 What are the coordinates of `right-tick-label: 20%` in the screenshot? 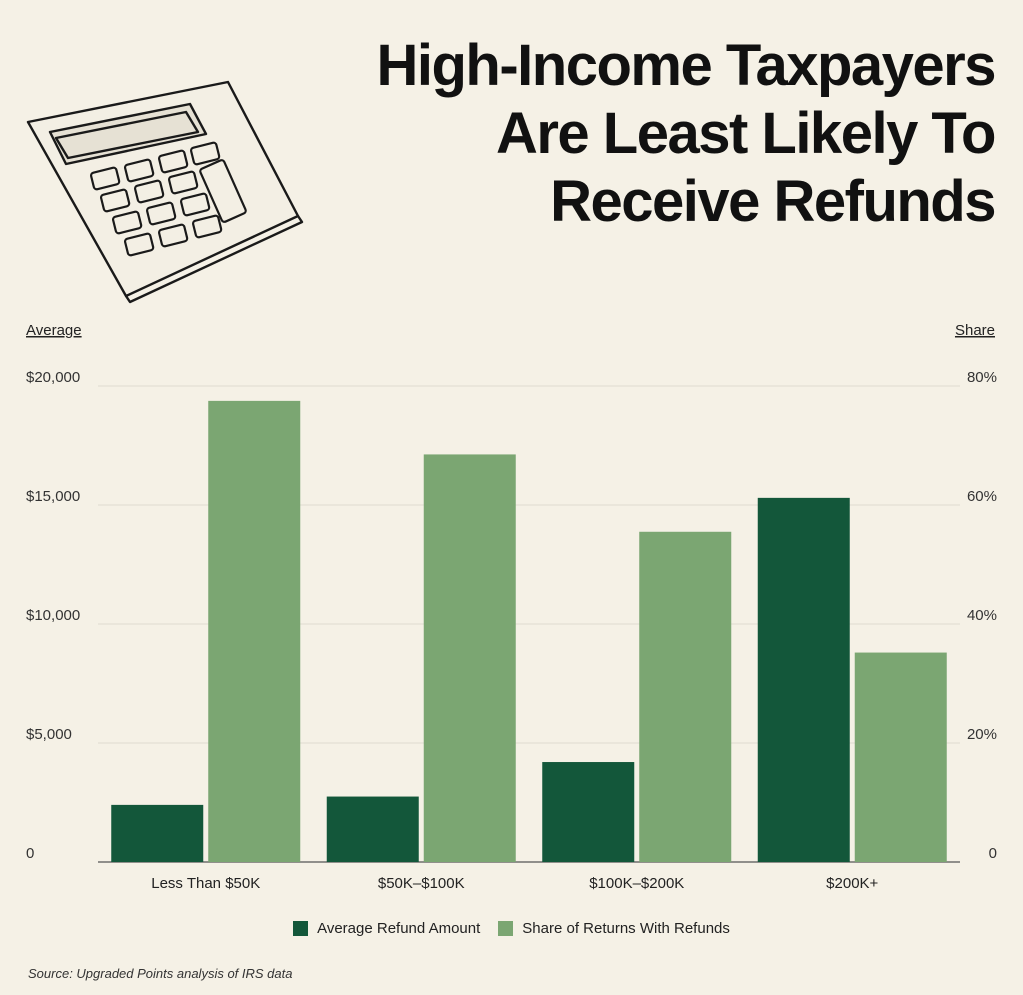 It's located at (982, 734).